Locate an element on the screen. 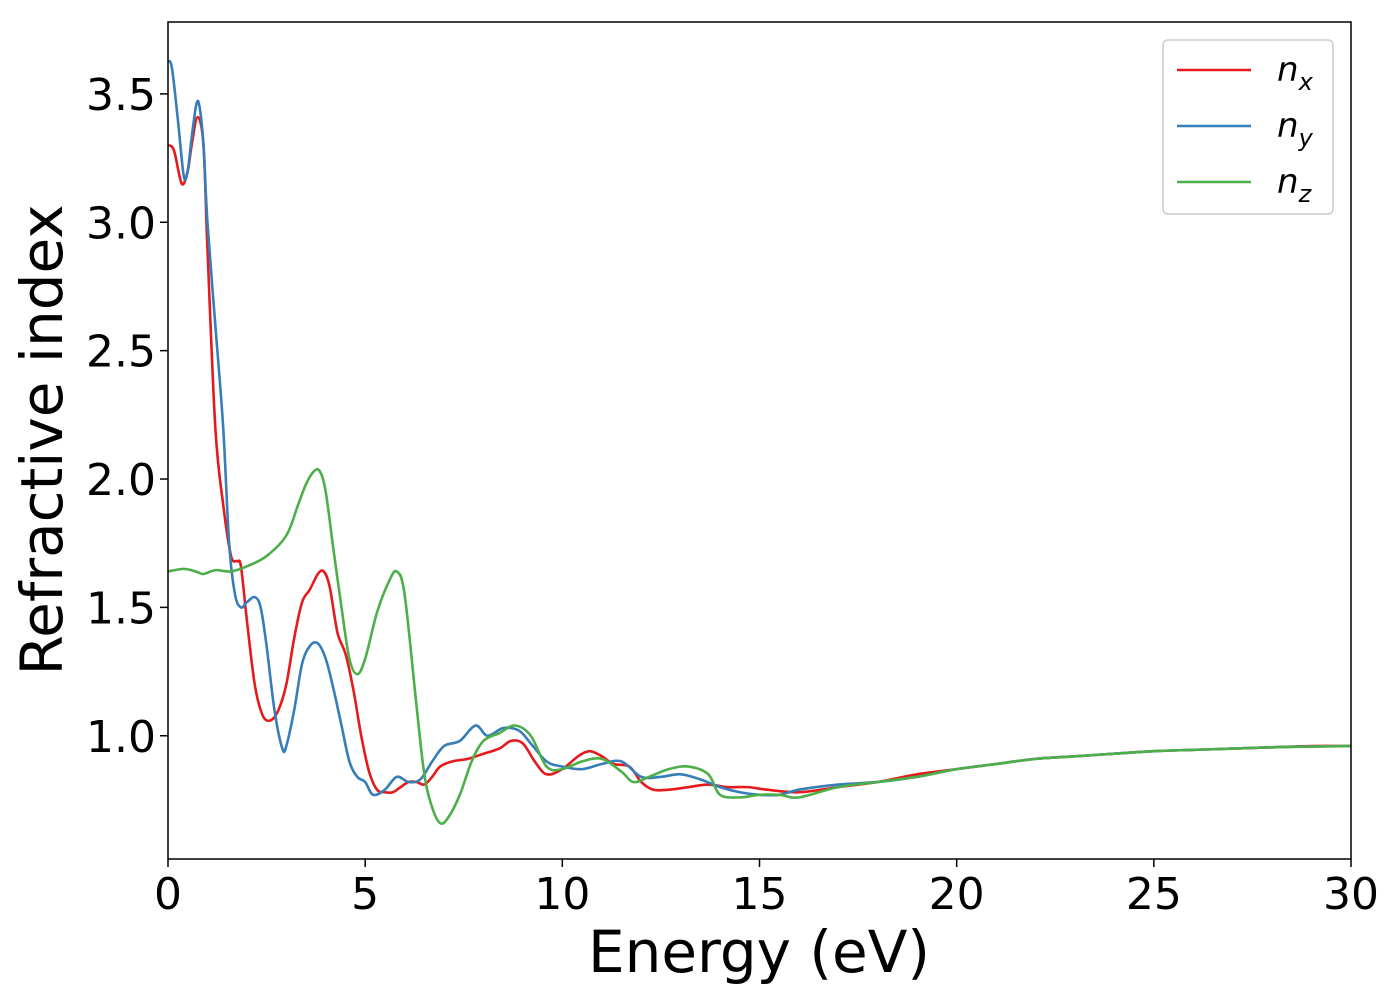  x-axis: 0 5 10 15 20 25 30 is located at coordinates (766, 889).